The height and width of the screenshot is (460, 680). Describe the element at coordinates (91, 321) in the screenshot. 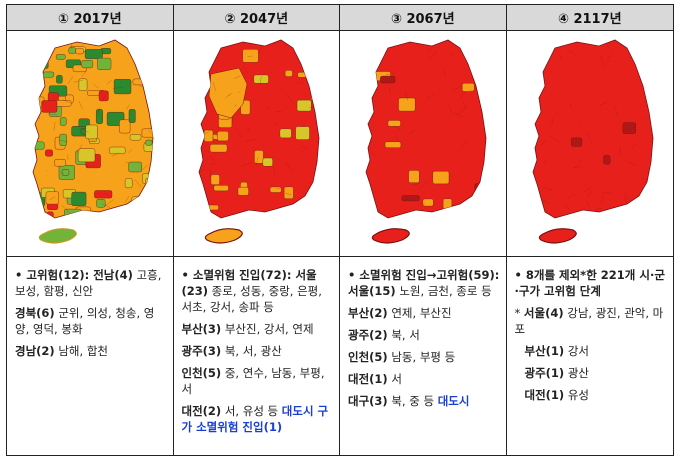

I see `entry-1: 경북(6) 군위, 의성, 청송, 영양, 영덕, 봉화` at that location.